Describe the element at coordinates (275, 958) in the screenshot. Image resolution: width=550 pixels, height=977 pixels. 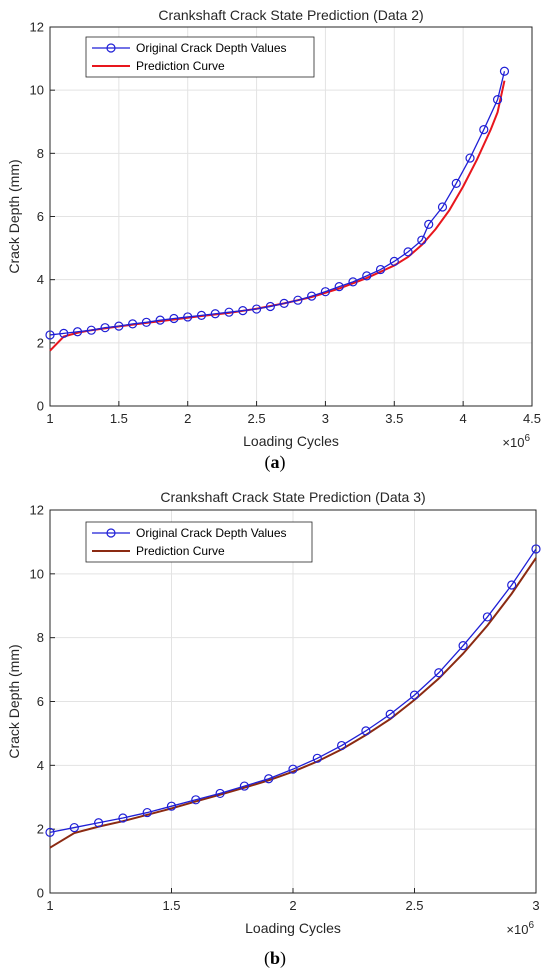
I see `figure-caption: (b)` at that location.